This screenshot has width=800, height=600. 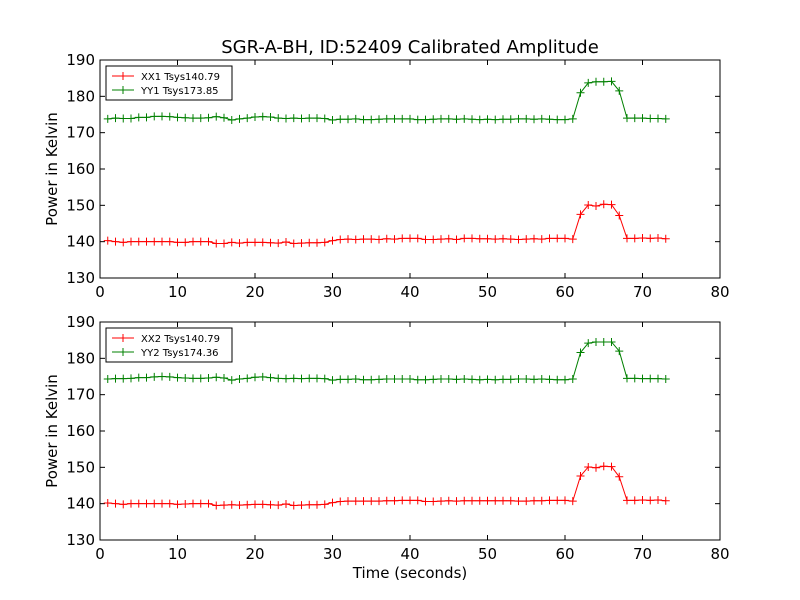 What do you see at coordinates (564, 292) in the screenshot?
I see `x-tick-label: 60` at bounding box center [564, 292].